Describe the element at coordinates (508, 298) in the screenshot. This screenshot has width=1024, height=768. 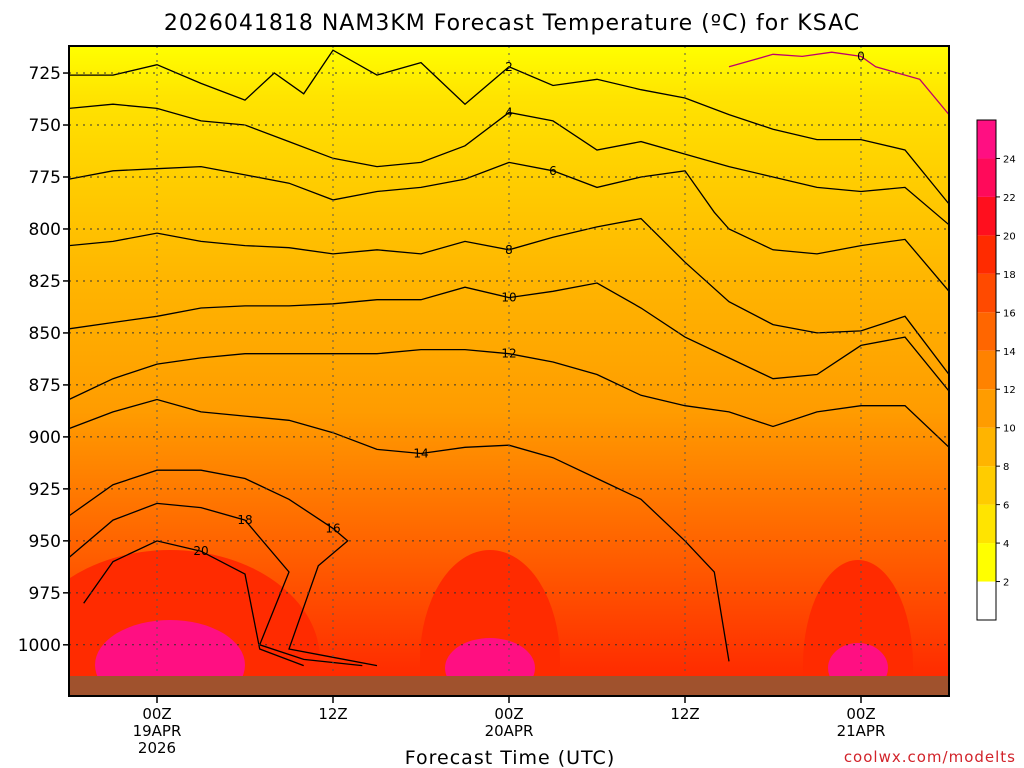
I see `contour-label-10: 10` at that location.